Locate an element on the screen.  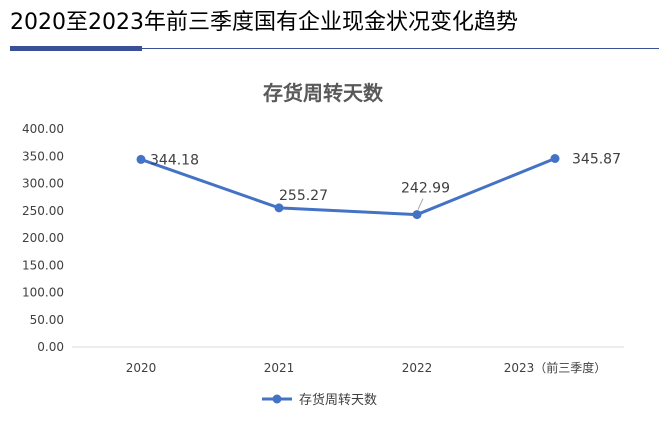
x-tick-label: 2023（前三季度） is located at coordinates (555, 367).